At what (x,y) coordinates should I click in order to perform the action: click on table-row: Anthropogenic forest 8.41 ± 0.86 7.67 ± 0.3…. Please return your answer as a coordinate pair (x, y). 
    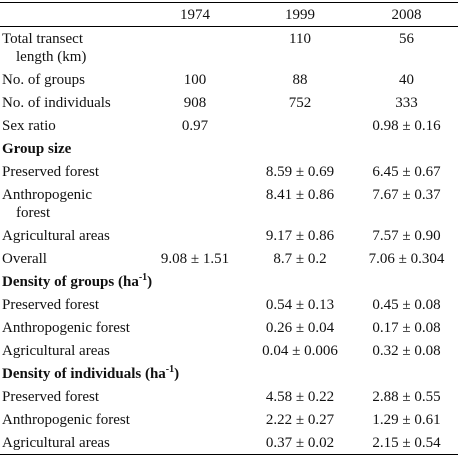
    Looking at the image, I should click on (229, 203).